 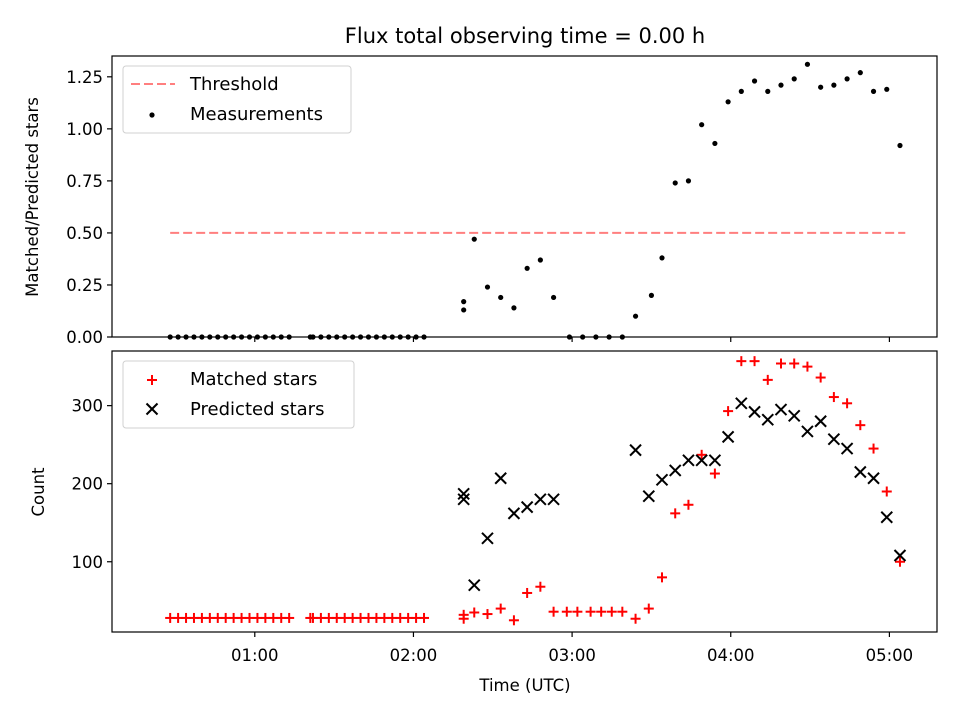 I want to click on x-tick-label: 03:00, so click(x=572, y=655).